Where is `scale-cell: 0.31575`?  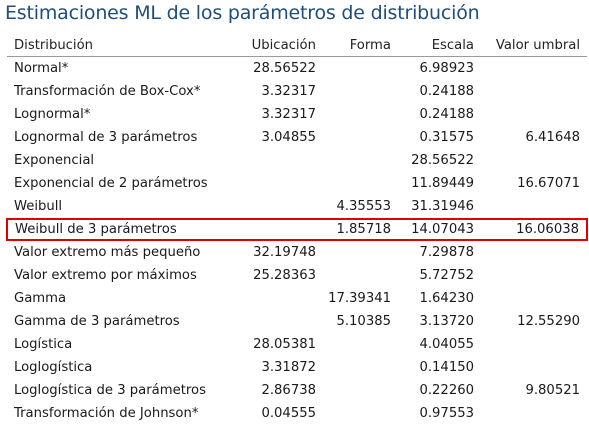 scale-cell: 0.31575 is located at coordinates (446, 137).